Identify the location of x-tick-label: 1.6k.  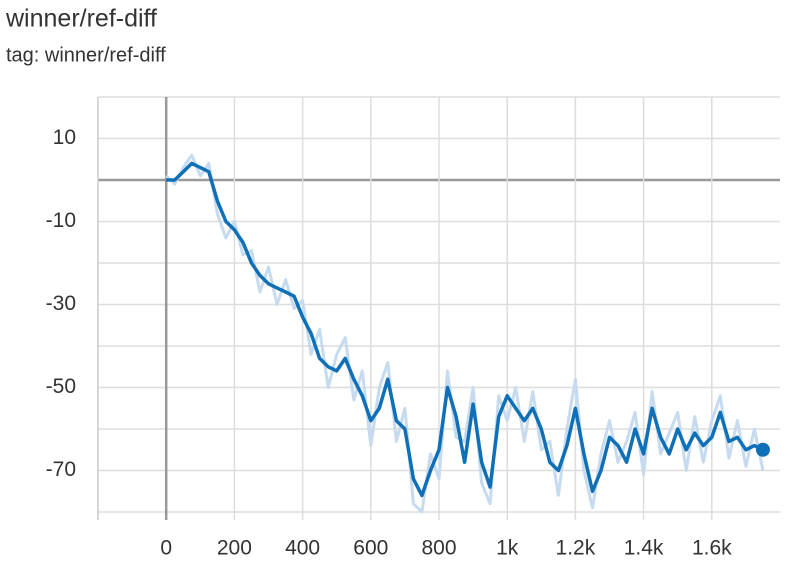
(712, 548).